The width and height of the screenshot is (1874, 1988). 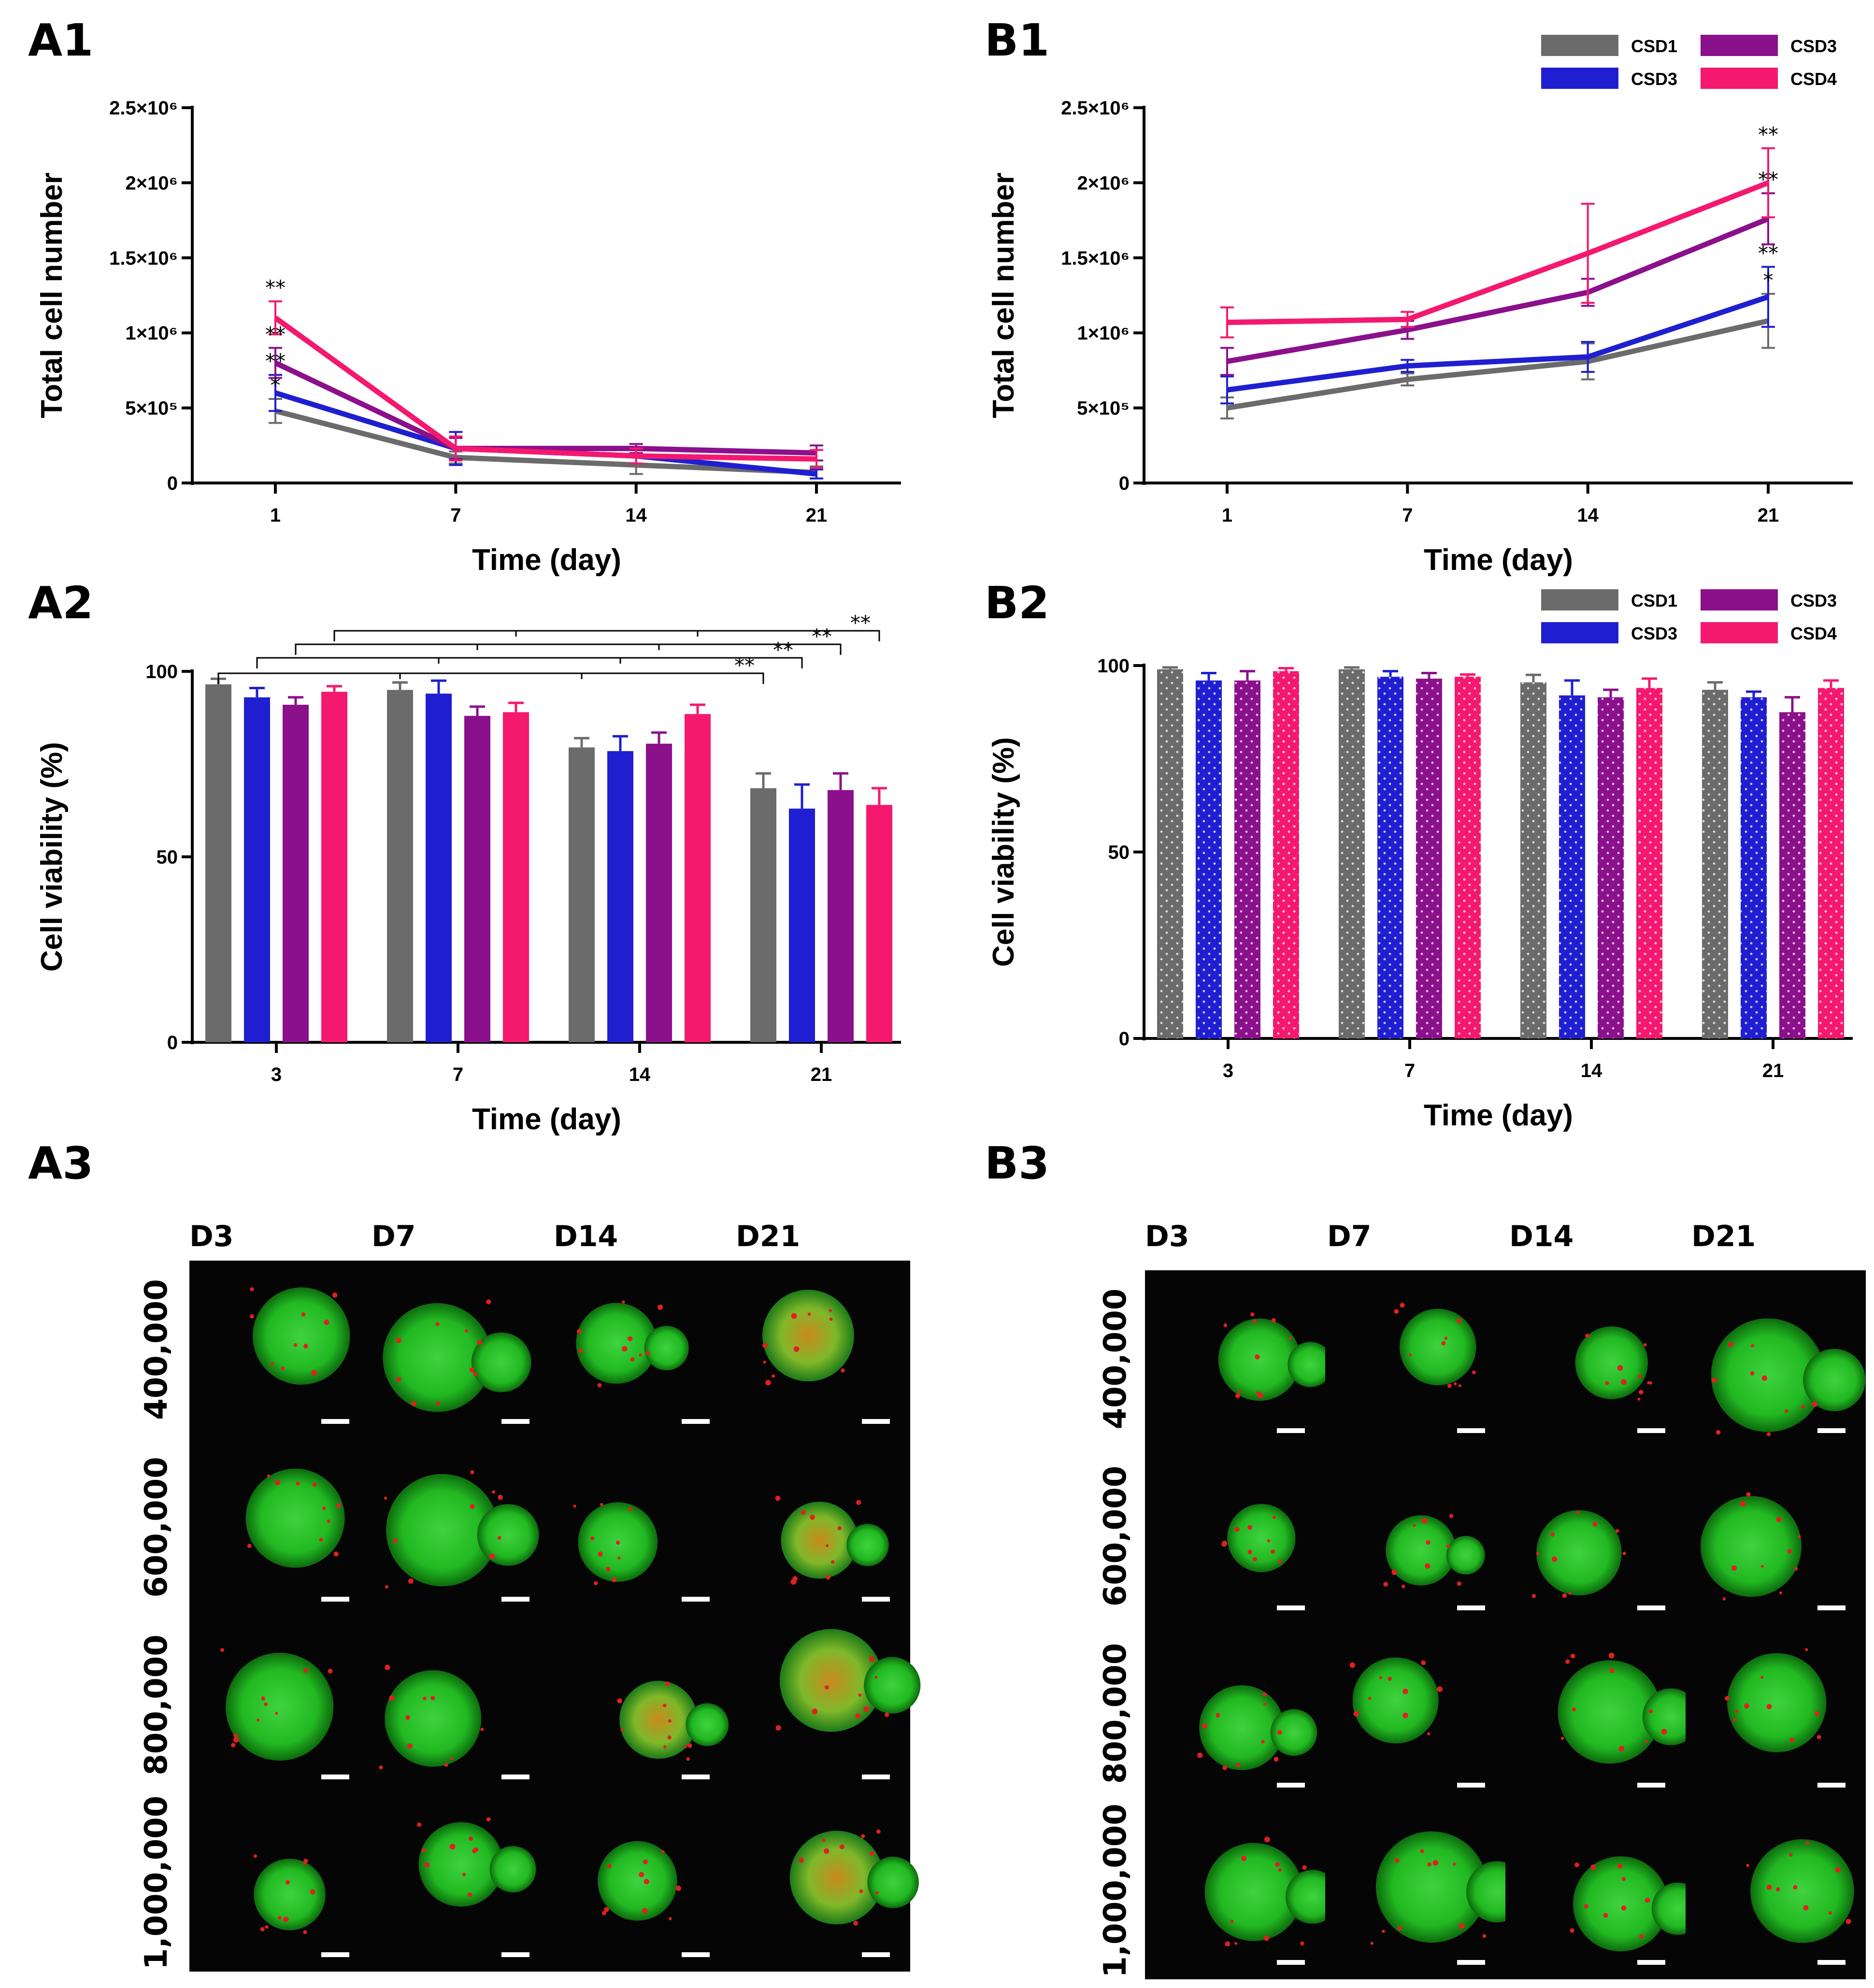 What do you see at coordinates (1017, 603) in the screenshot?
I see `panel-label-b2: B2` at bounding box center [1017, 603].